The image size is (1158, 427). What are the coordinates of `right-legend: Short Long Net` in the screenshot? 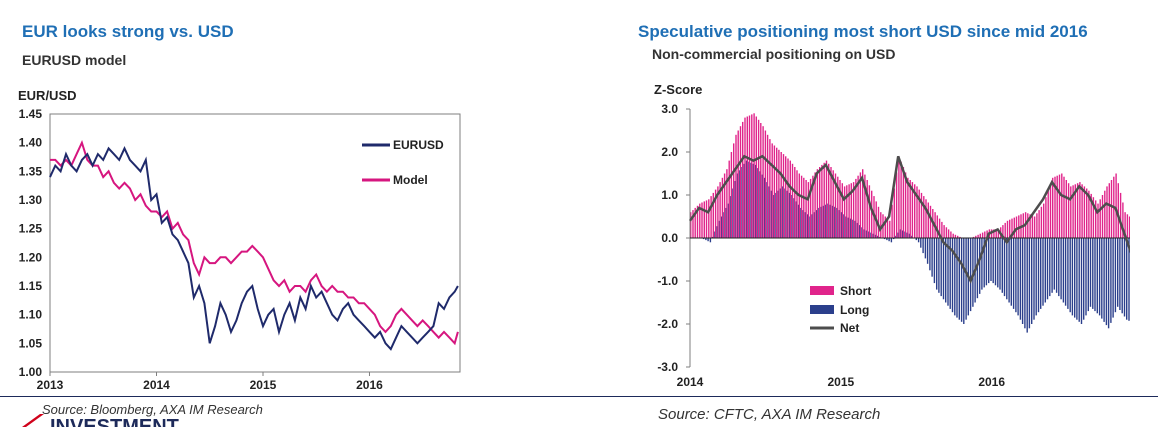 It's located at (840, 309).